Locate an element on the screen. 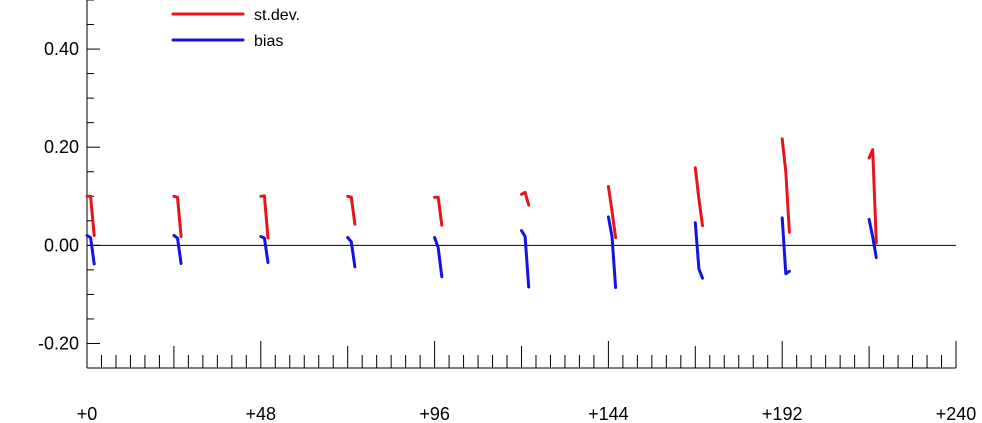 The image size is (982, 423). legend: st.dev. bias is located at coordinates (235, 28).